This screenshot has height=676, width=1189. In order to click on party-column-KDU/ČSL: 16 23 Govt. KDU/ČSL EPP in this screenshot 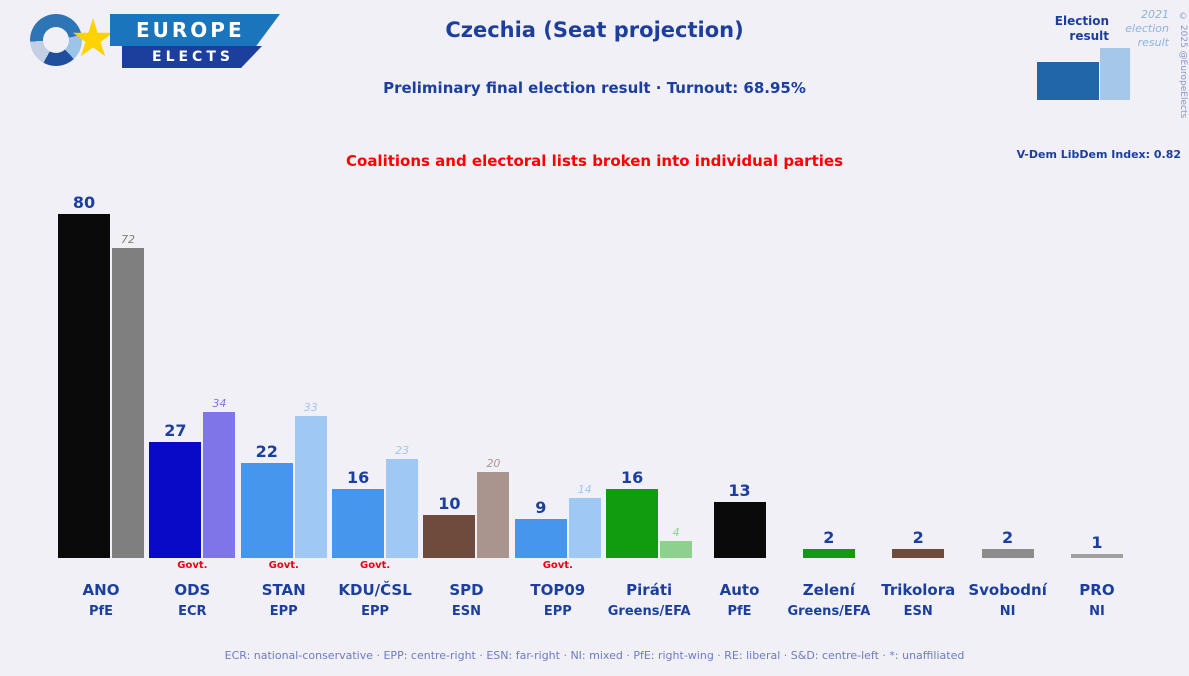, I will do `click(375, 402)`.